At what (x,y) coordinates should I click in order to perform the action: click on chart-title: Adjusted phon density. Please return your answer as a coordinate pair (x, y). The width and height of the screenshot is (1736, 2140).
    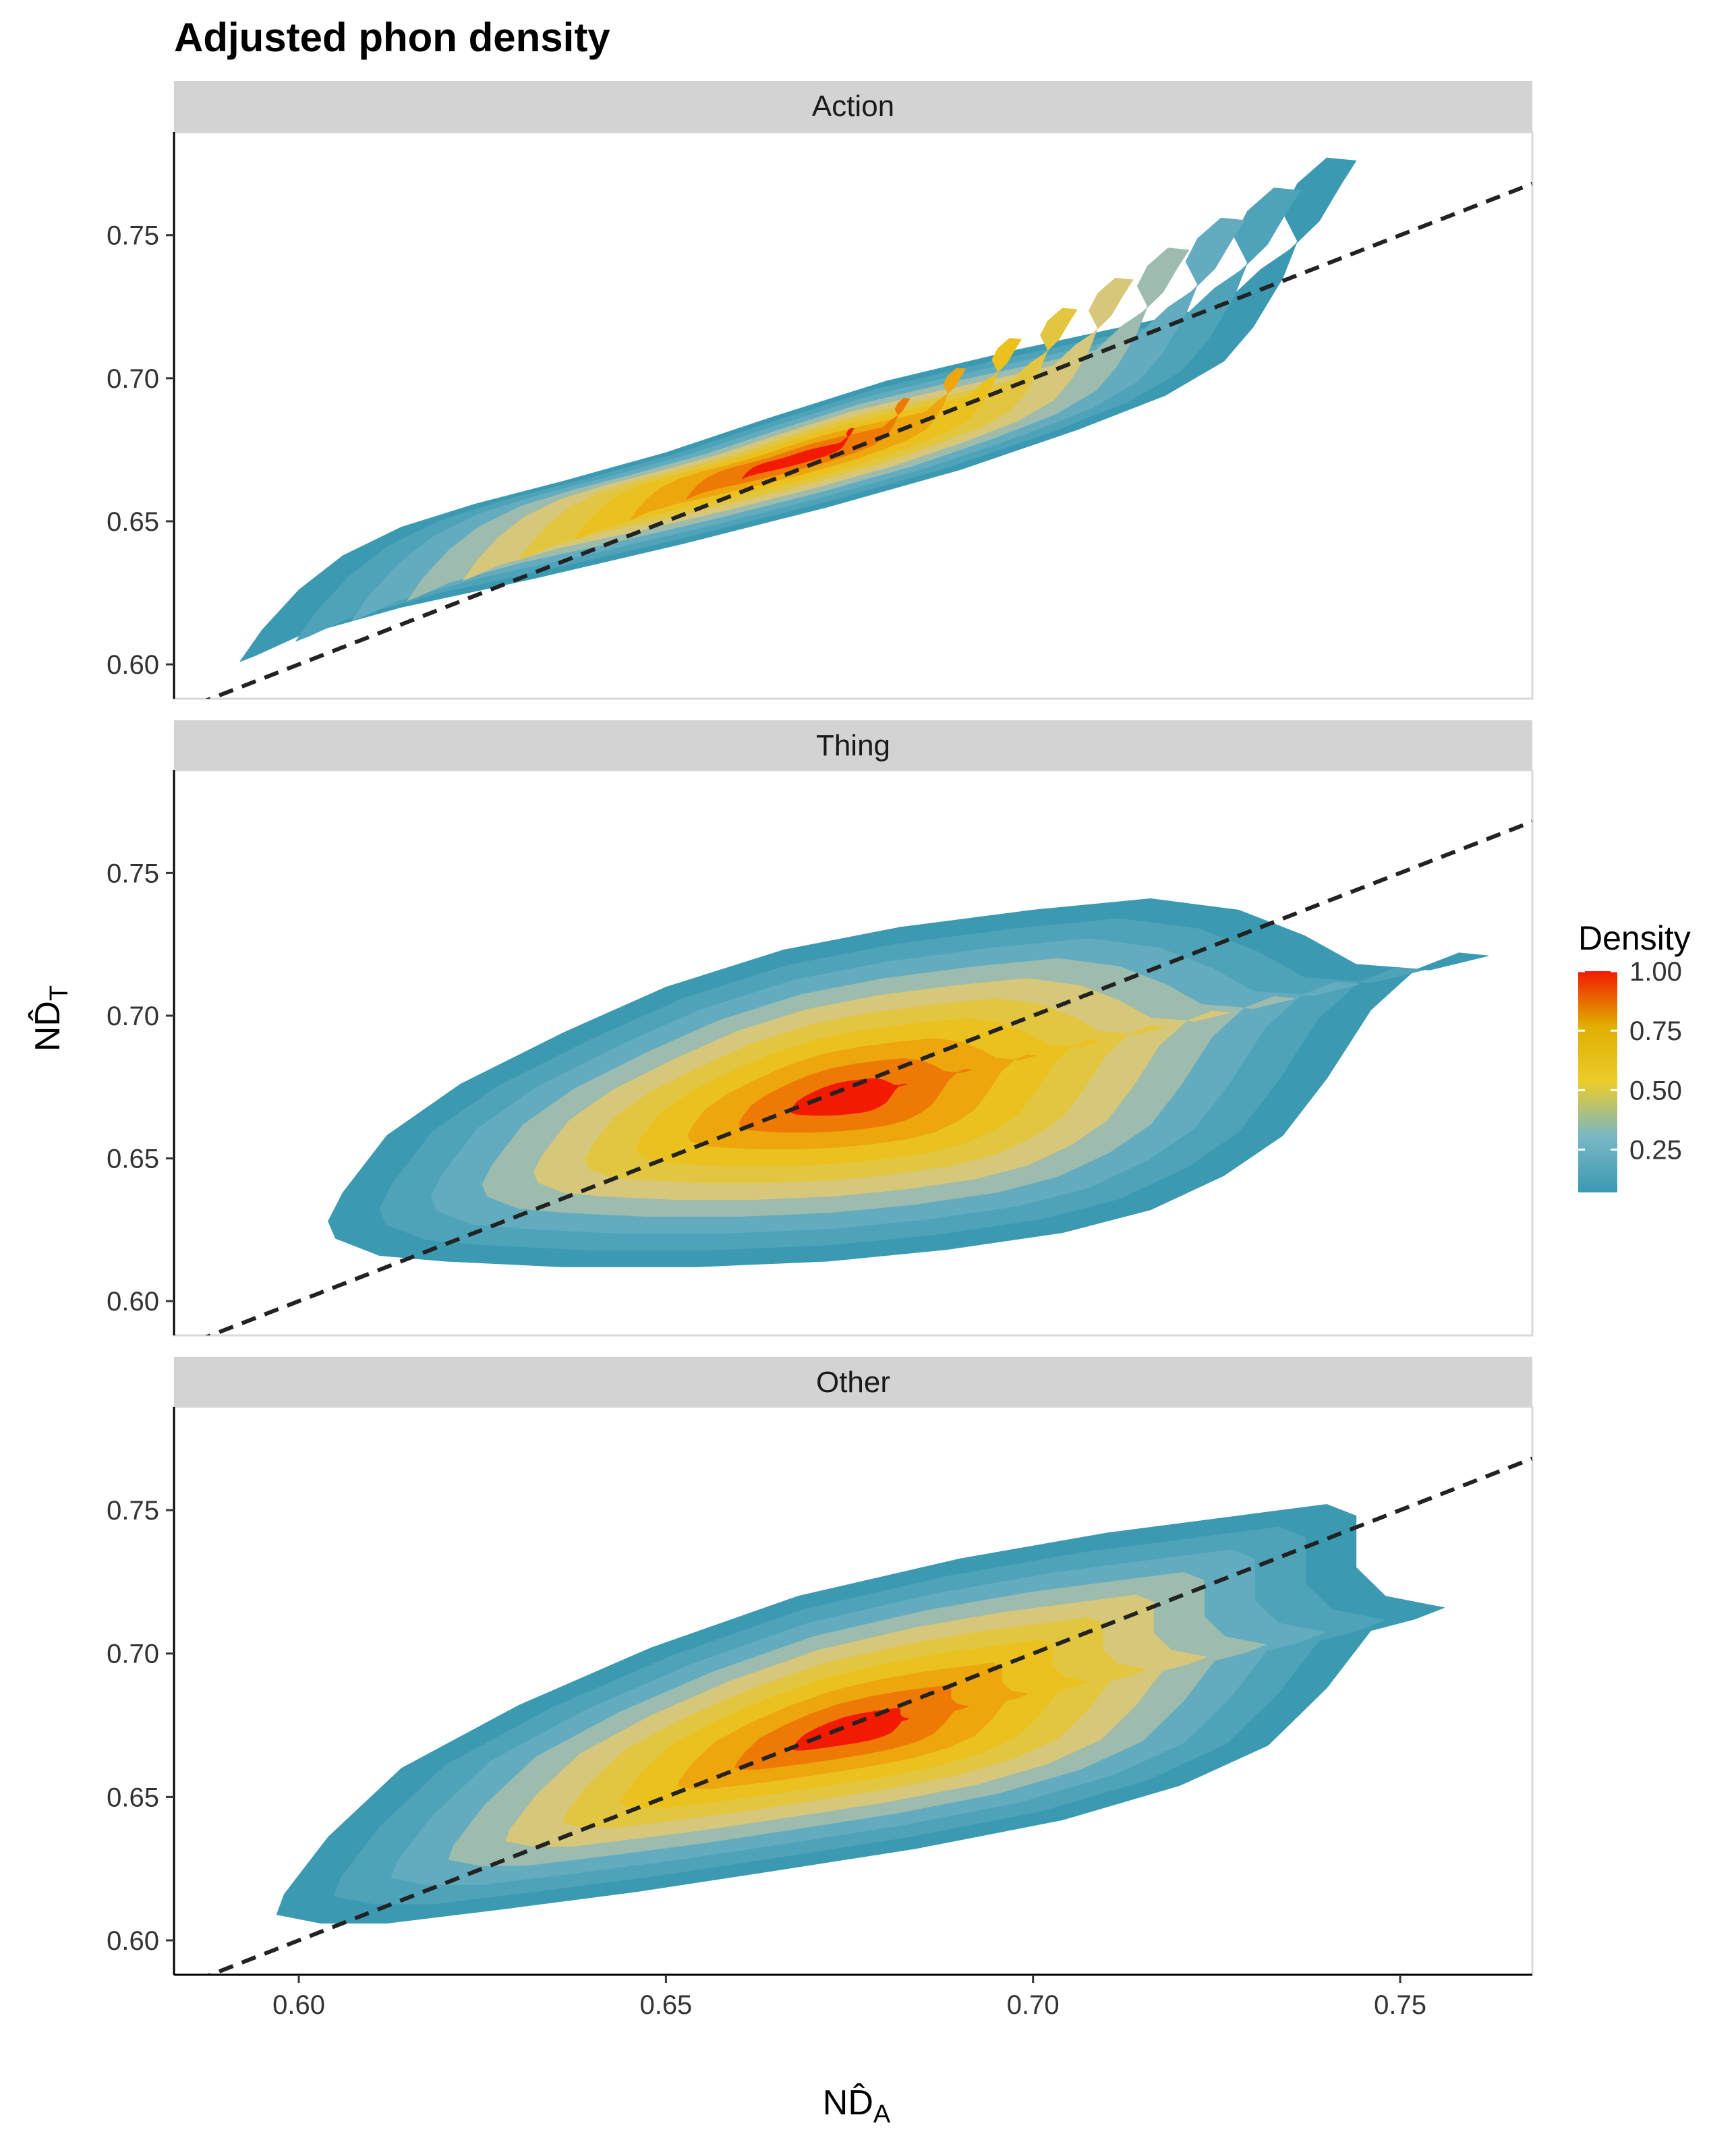
    Looking at the image, I should click on (392, 37).